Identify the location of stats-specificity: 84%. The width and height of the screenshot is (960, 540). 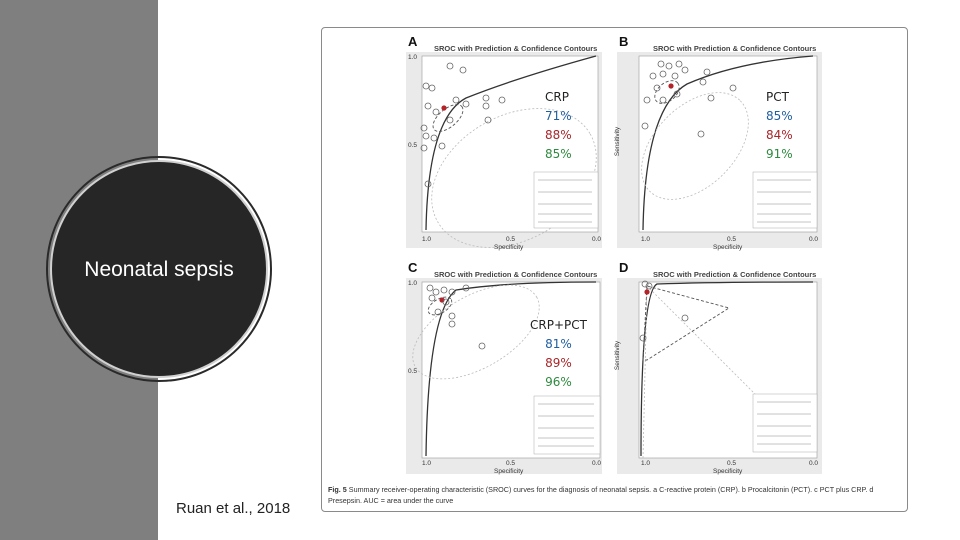
(779, 135).